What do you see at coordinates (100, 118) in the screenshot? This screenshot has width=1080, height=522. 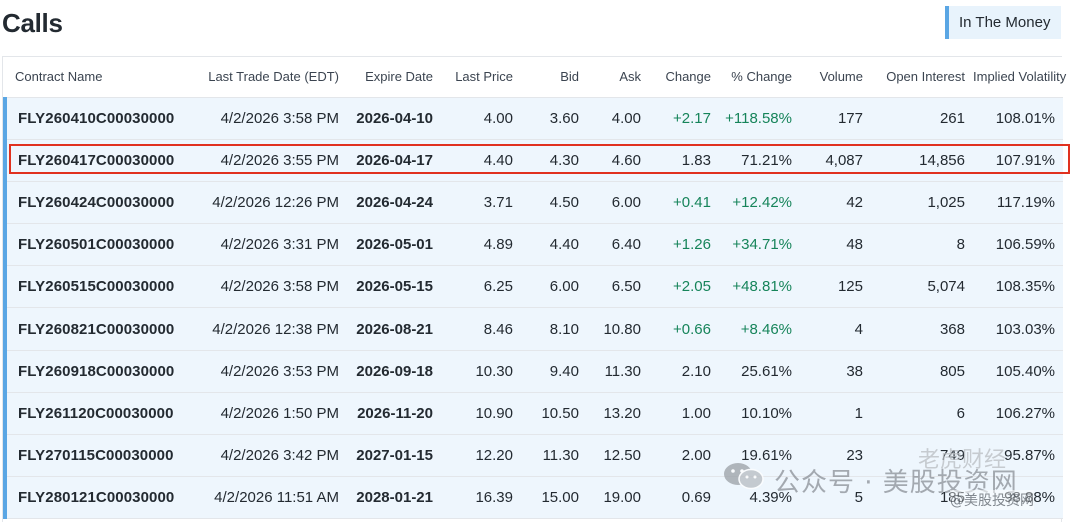 I see `contract-name-link: FLY260410C00030000` at bounding box center [100, 118].